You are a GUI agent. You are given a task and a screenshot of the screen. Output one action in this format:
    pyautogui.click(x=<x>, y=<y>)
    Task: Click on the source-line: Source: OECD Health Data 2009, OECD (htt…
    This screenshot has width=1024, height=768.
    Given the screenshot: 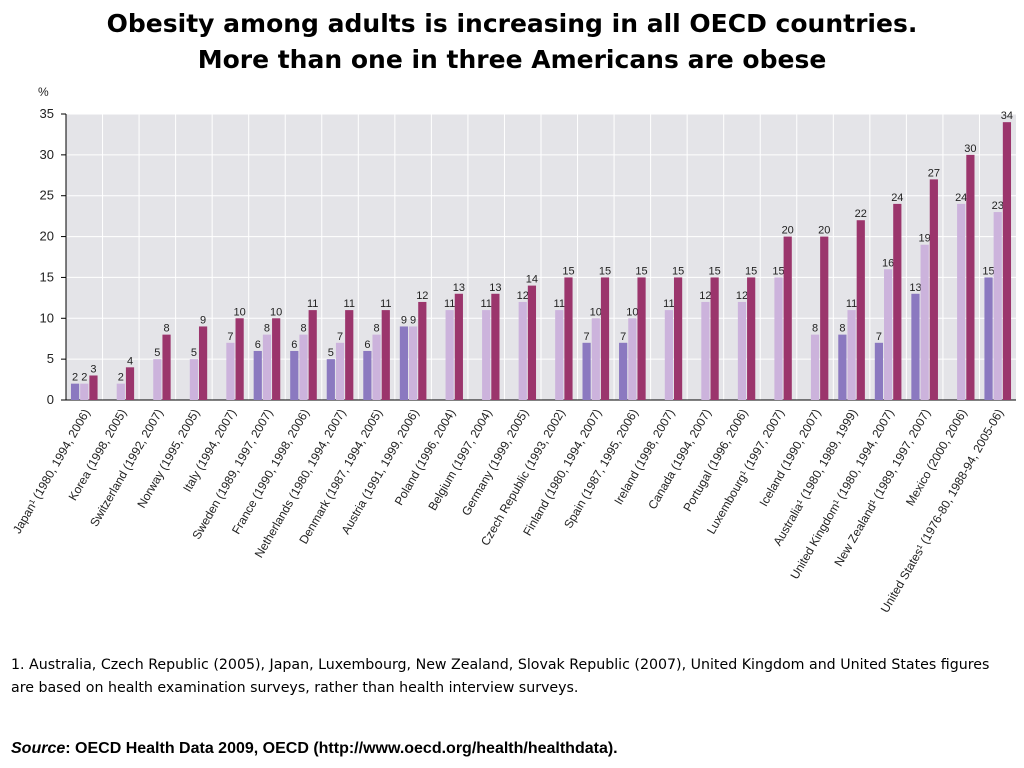 What is the action you would take?
    pyautogui.click(x=314, y=749)
    